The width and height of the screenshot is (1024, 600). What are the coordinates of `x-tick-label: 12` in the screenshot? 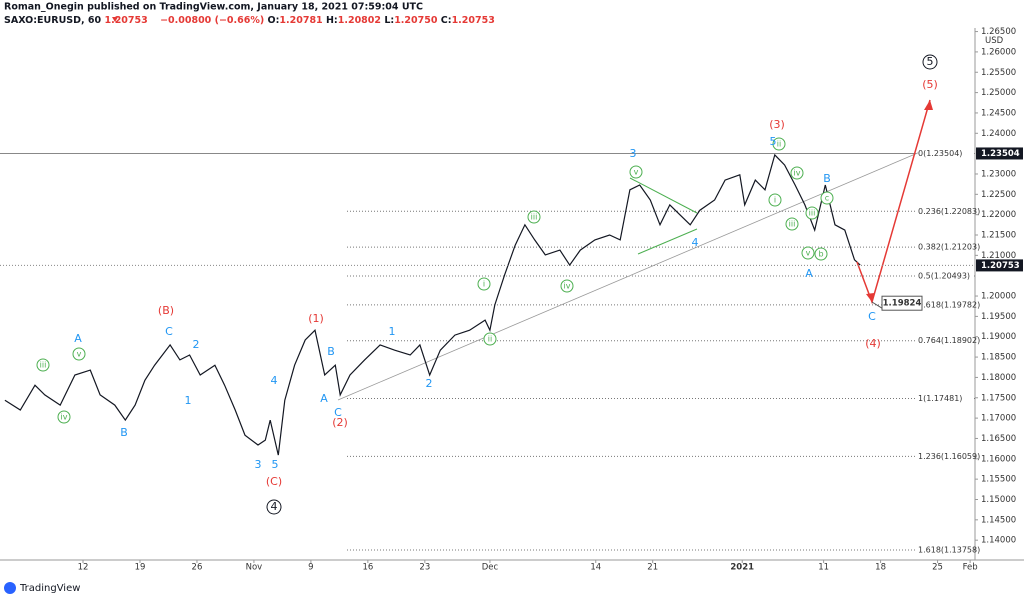 It's located at (83, 568).